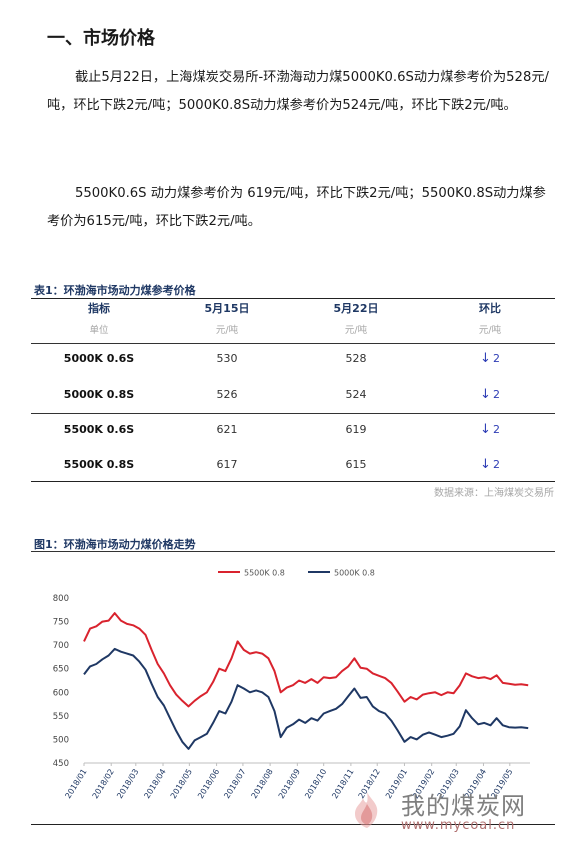 This screenshot has height=849, width=575. Describe the element at coordinates (354, 573) in the screenshot. I see `legend-label: 5000K 0.8` at that location.